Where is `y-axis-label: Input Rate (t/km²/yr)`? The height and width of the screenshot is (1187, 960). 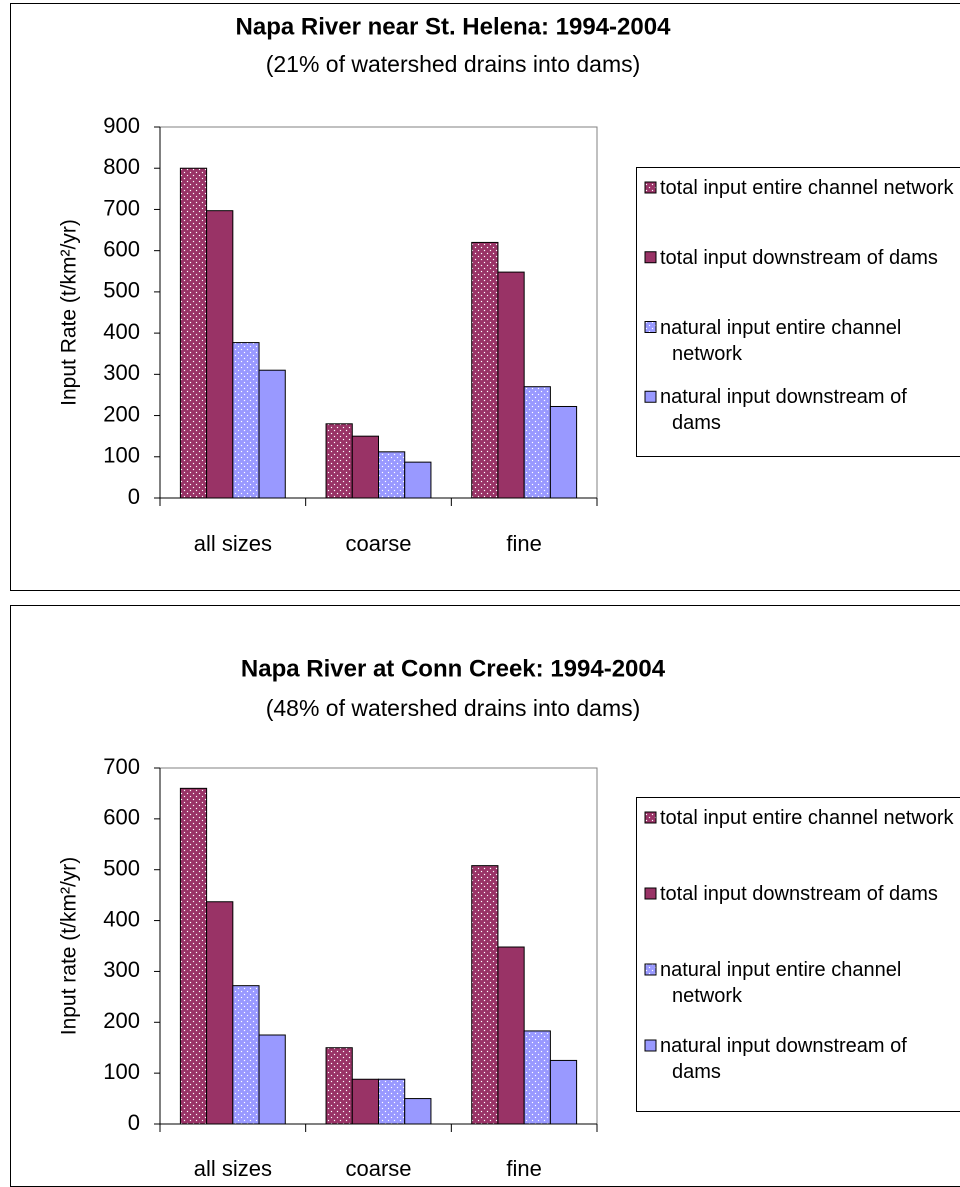 y-axis-label: Input Rate (t/km²/yr) is located at coordinates (69, 312).